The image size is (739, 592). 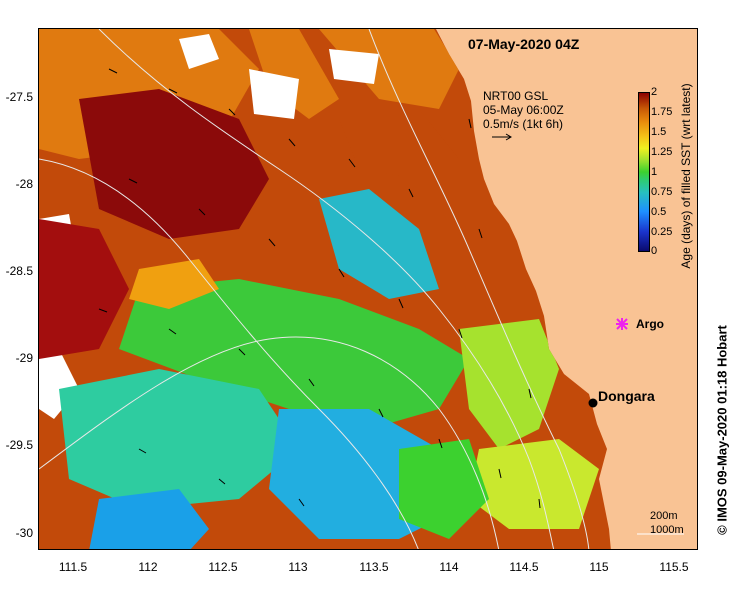 What do you see at coordinates (19, 271) in the screenshot?
I see `lat-tick-label: -28.5` at bounding box center [19, 271].